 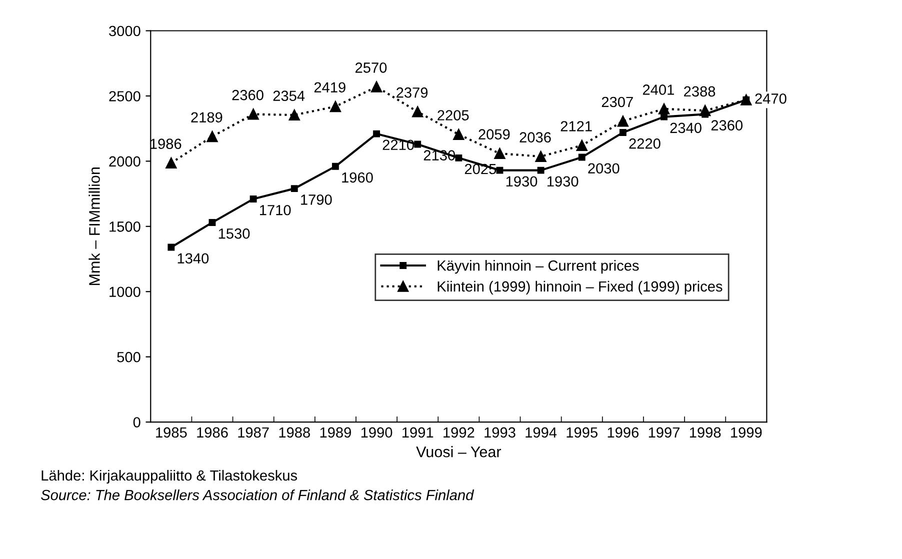 I want to click on data-label: 2340, so click(x=686, y=128).